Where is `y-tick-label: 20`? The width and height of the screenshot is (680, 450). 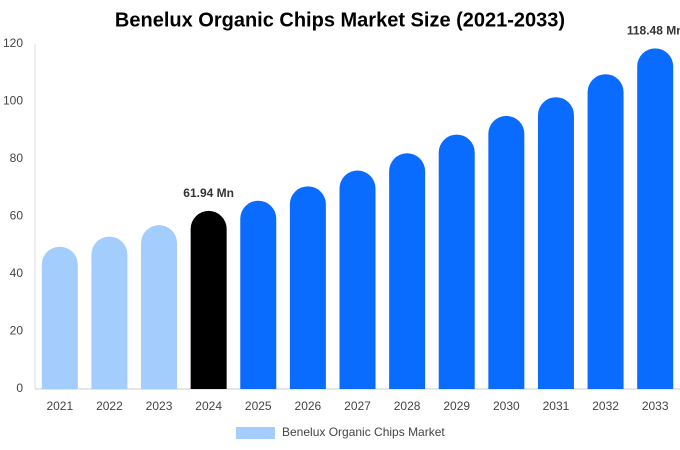 y-tick-label: 20 is located at coordinates (17, 331).